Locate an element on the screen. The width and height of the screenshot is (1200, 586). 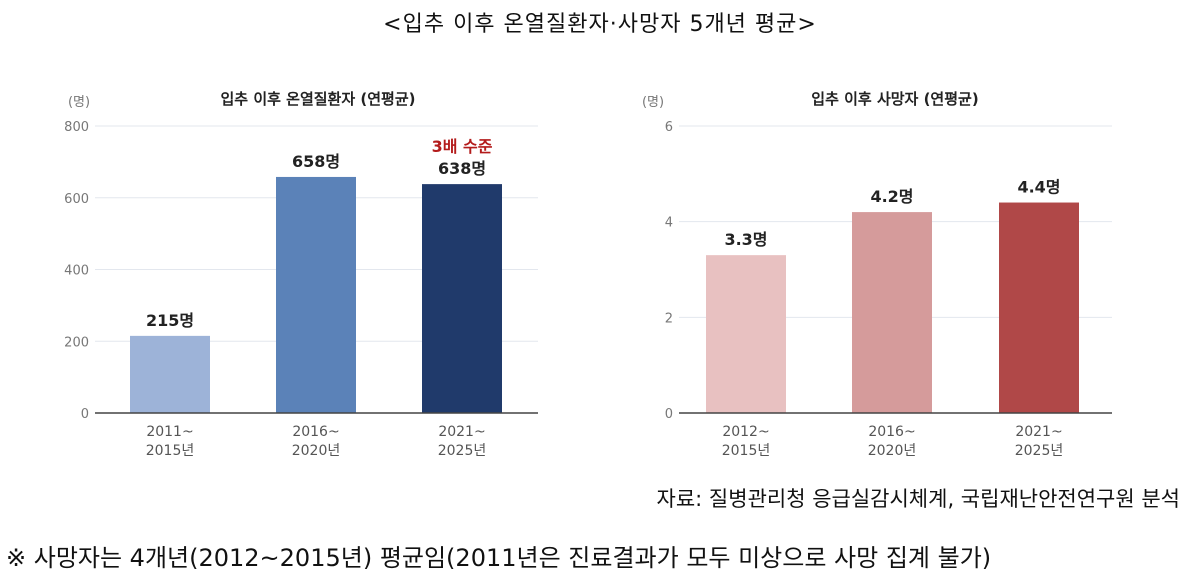
chart-1-data-label: 658명 is located at coordinates (316, 161).